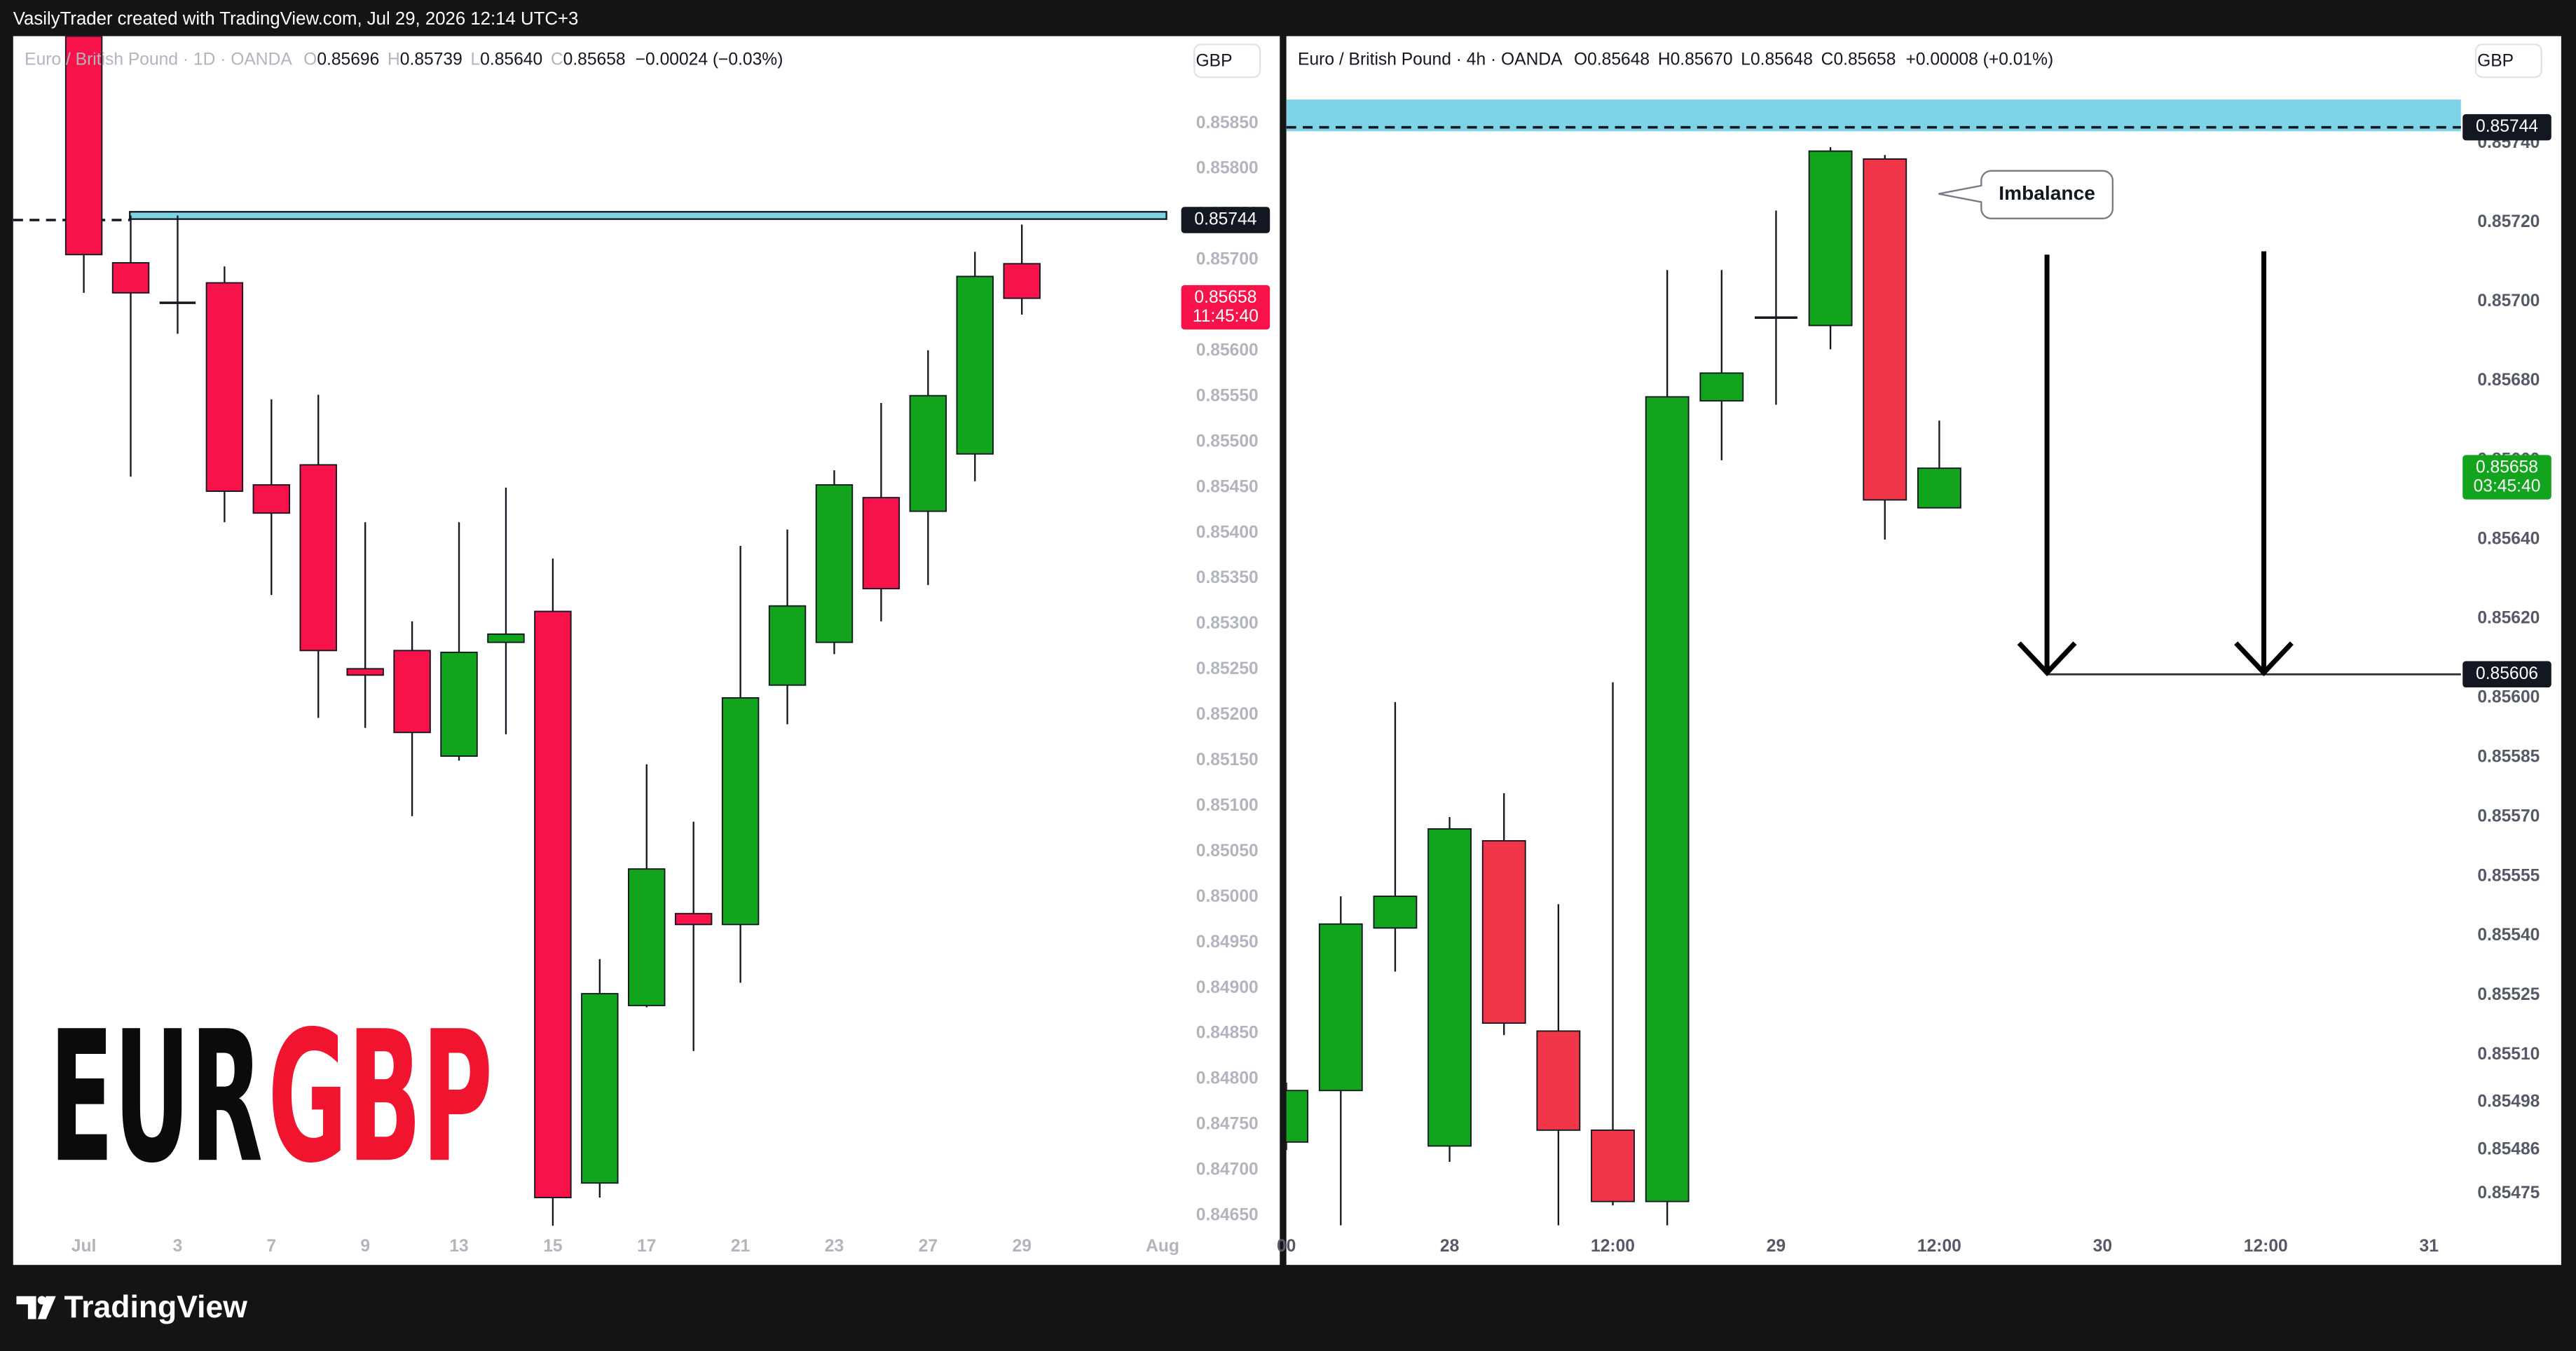 This screenshot has height=1351, width=2576. I want to click on legend-symbol: Euro / British Pound · 1D · OANDA, so click(159, 59).